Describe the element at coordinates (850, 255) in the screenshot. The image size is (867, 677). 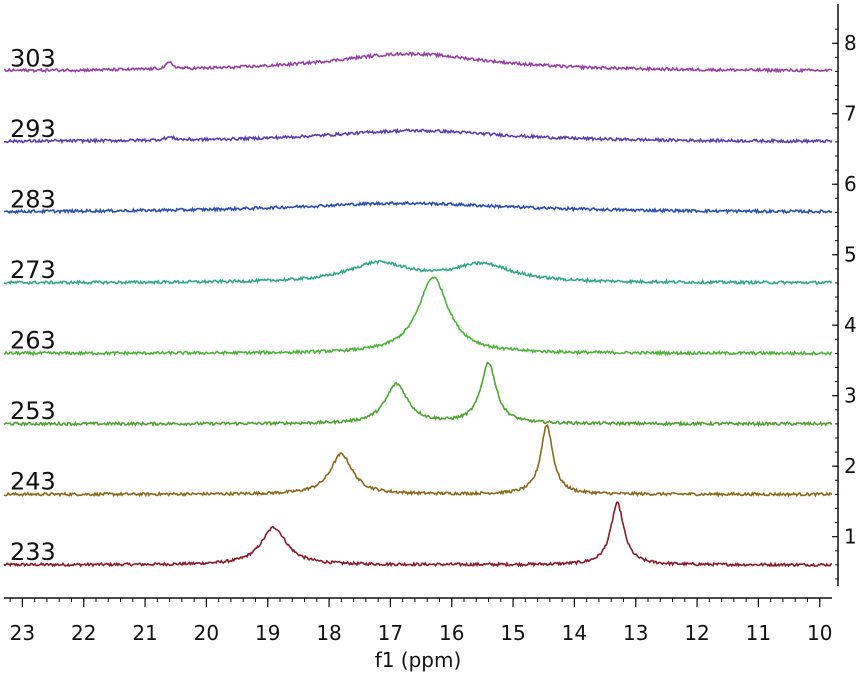
I see `y-tick-label-5: 5` at that location.